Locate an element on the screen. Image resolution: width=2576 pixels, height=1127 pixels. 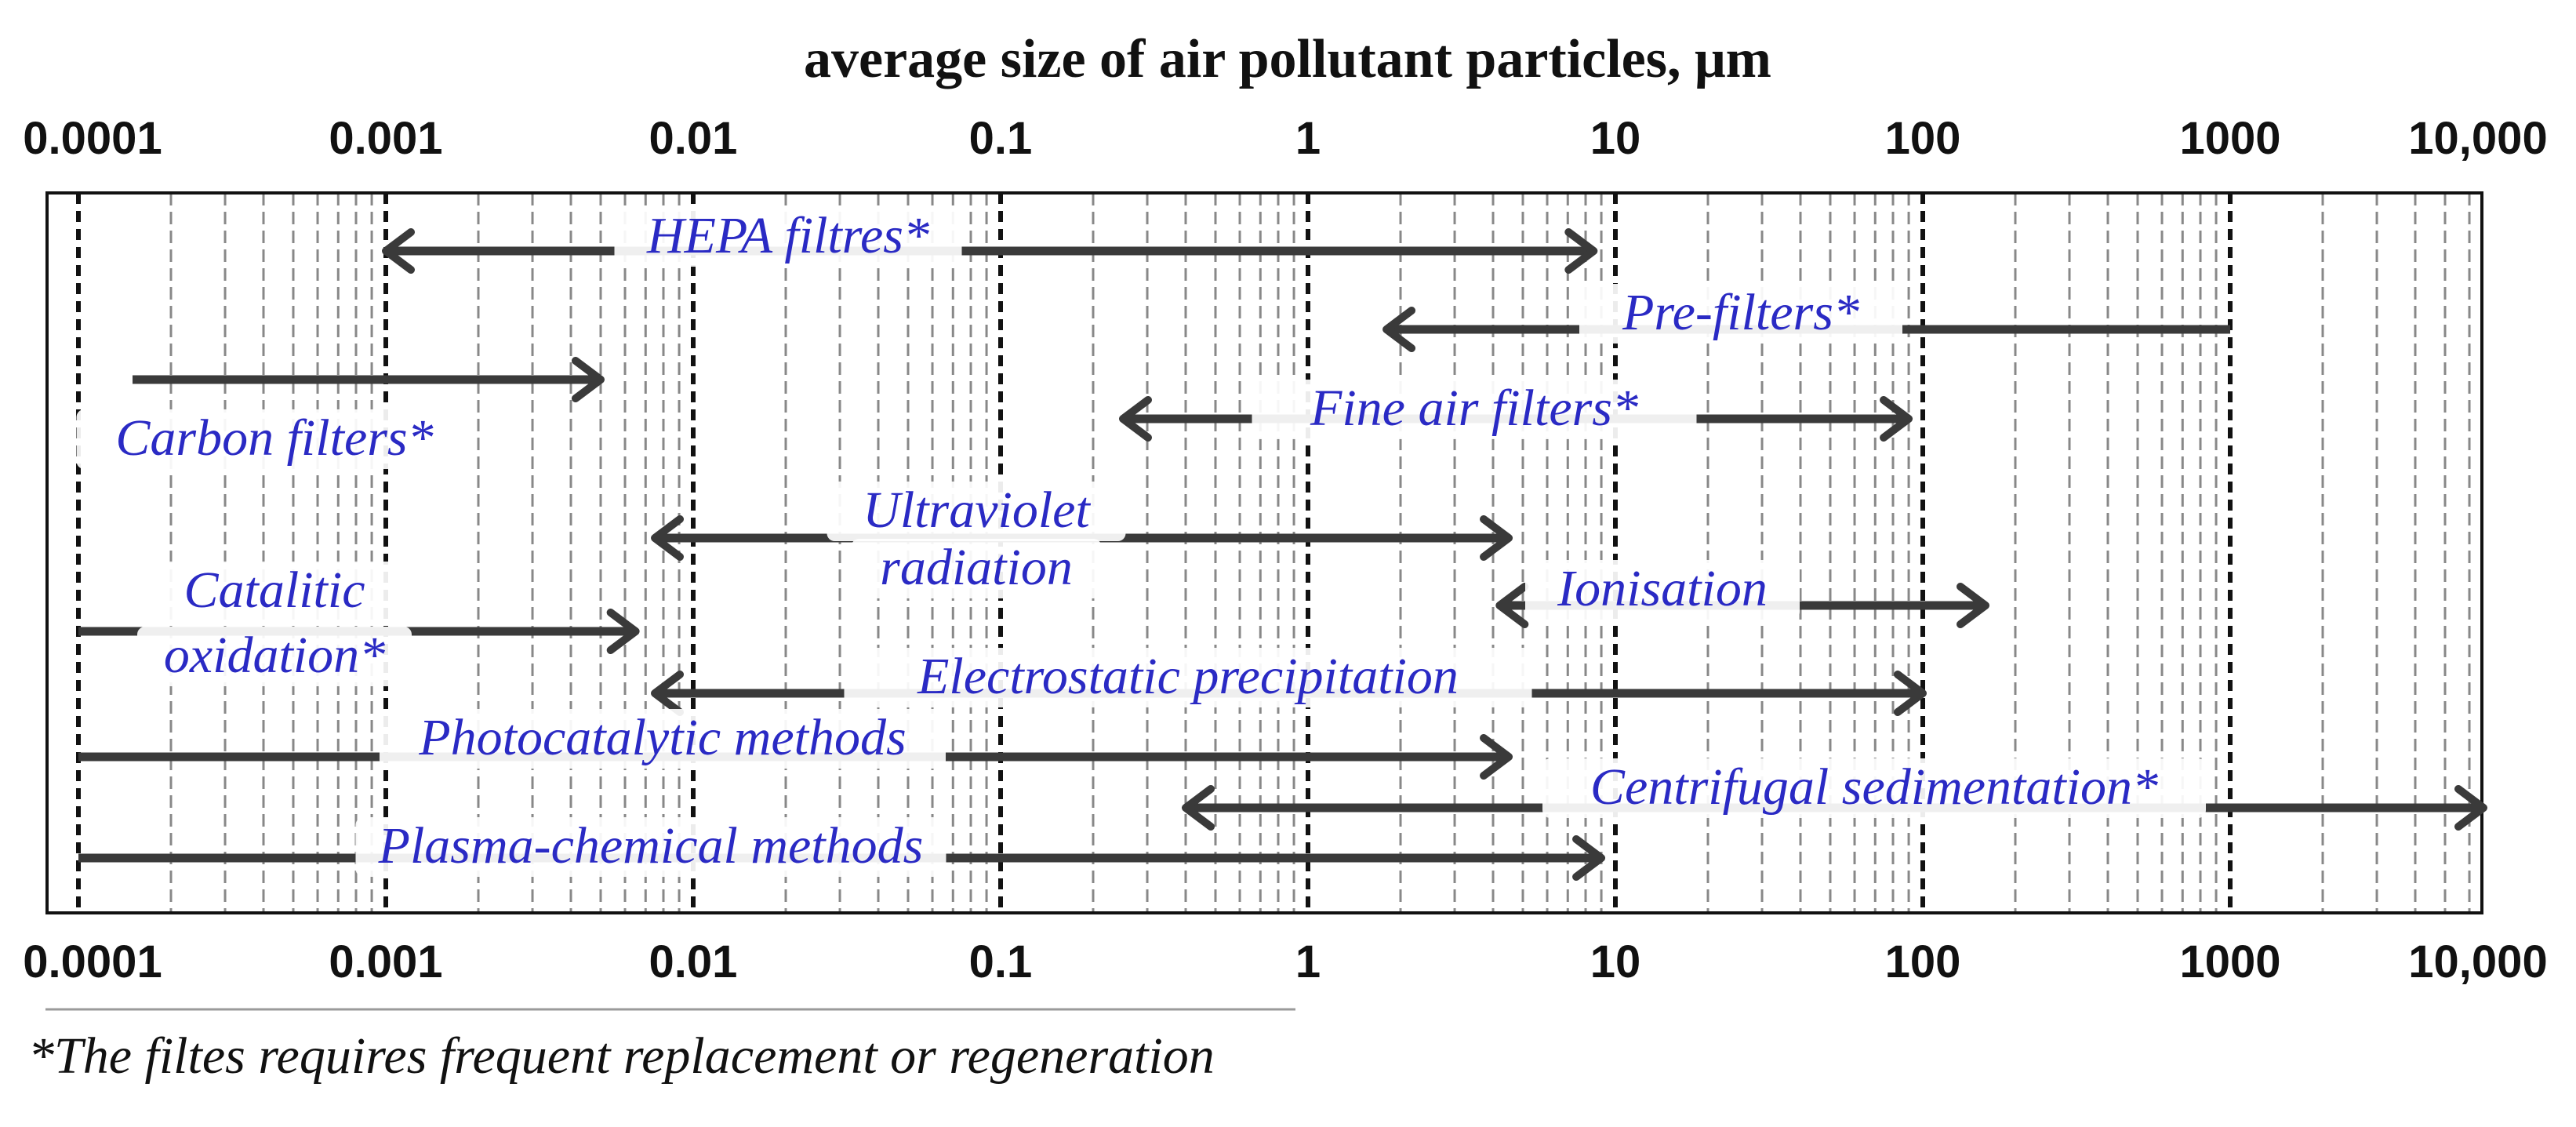
tick-label-top: 100 is located at coordinates (1923, 138).